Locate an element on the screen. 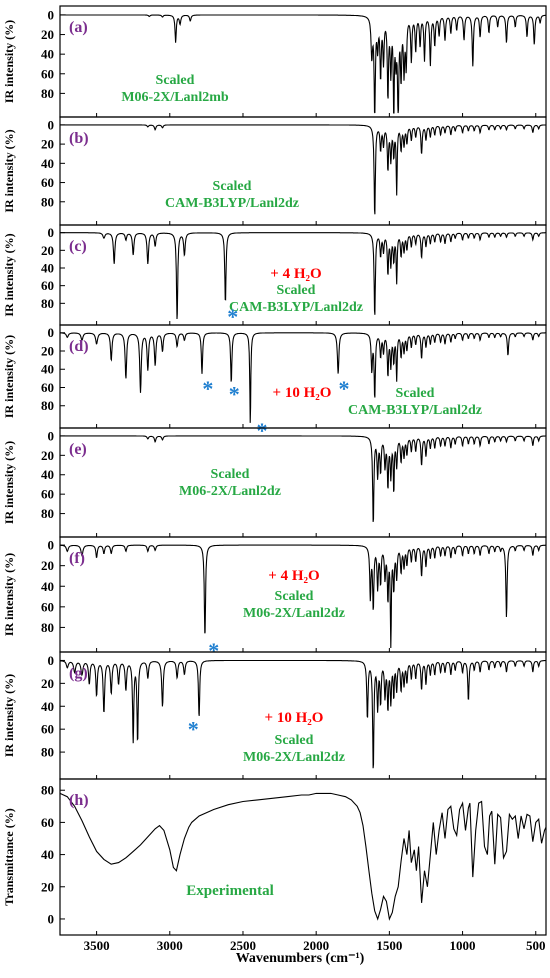 Image resolution: width=550 pixels, height=978 pixels. water-label: + 4 H₂O is located at coordinates (293, 576).